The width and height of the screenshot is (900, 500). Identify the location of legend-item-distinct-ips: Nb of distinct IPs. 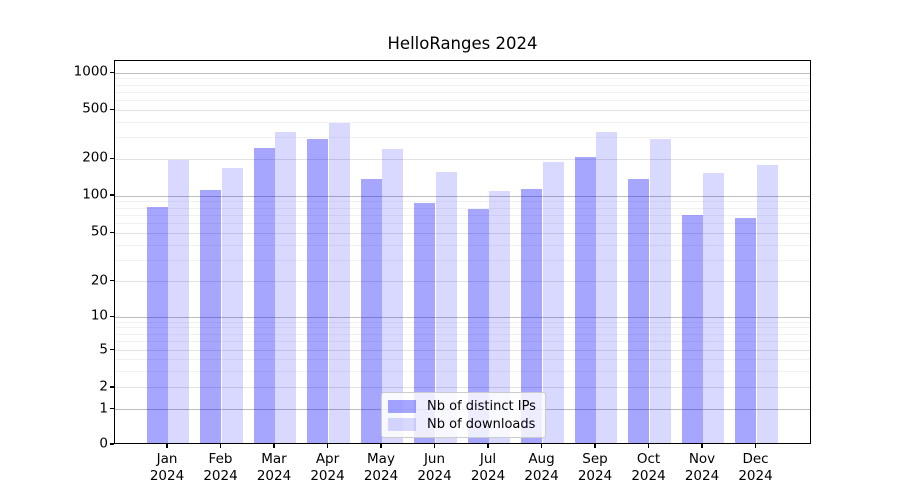
(462, 406).